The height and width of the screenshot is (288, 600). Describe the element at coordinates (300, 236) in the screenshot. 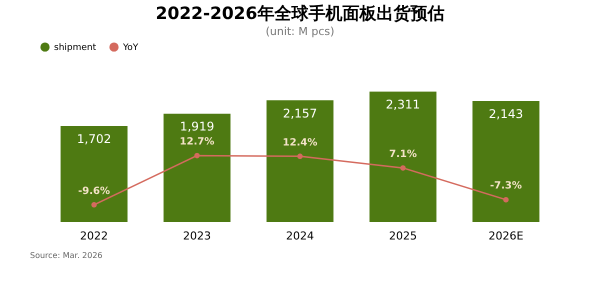

I see `x-tick-label: 2024` at that location.